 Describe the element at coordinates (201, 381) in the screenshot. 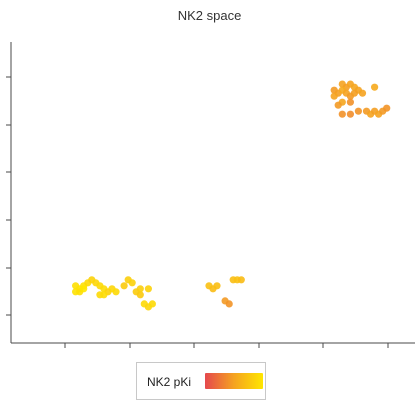

I see `color-legend: NK2 pKi` at that location.